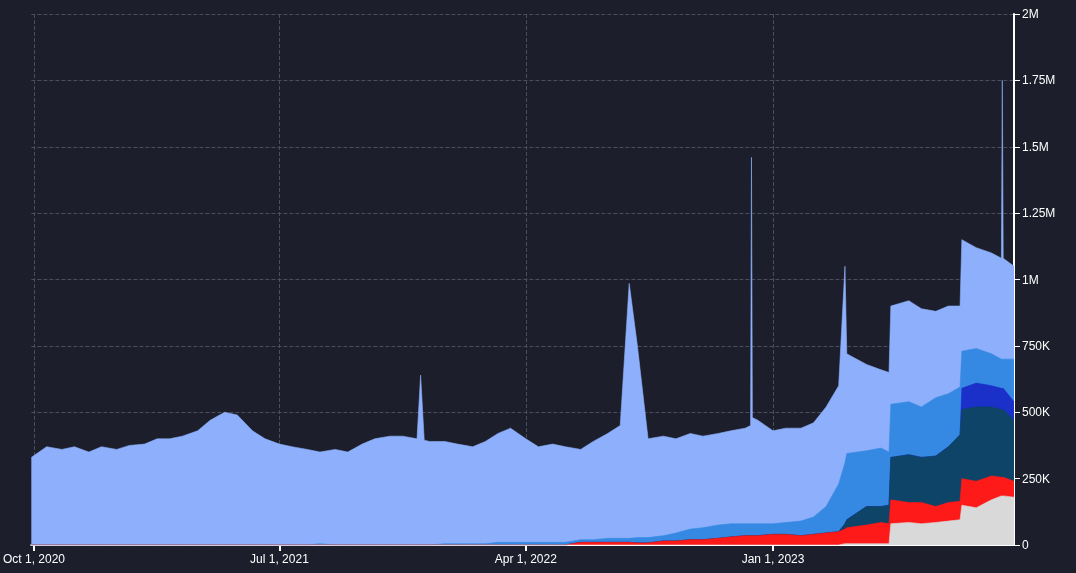  What do you see at coordinates (1036, 478) in the screenshot?
I see `y-tick-label: 250K` at bounding box center [1036, 478].